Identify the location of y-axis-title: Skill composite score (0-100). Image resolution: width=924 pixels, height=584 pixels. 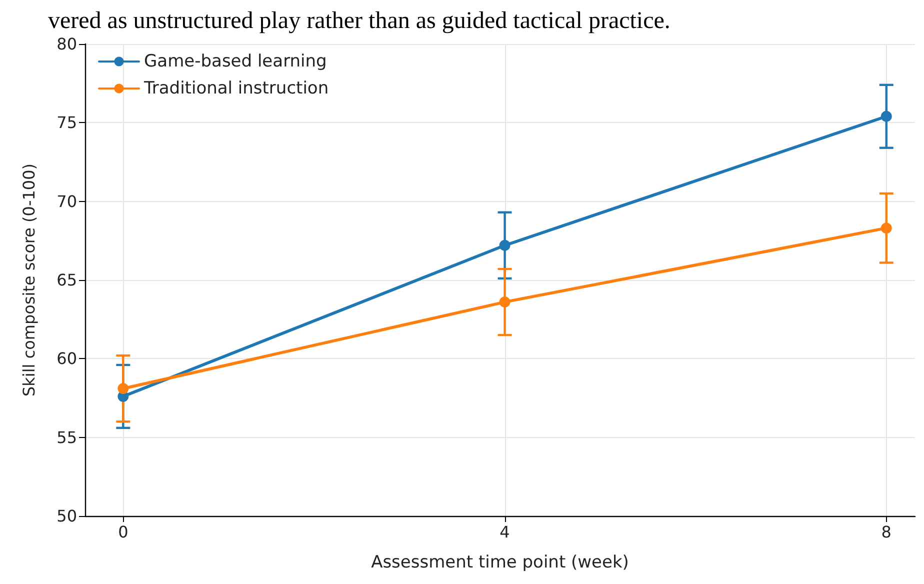
(29, 280).